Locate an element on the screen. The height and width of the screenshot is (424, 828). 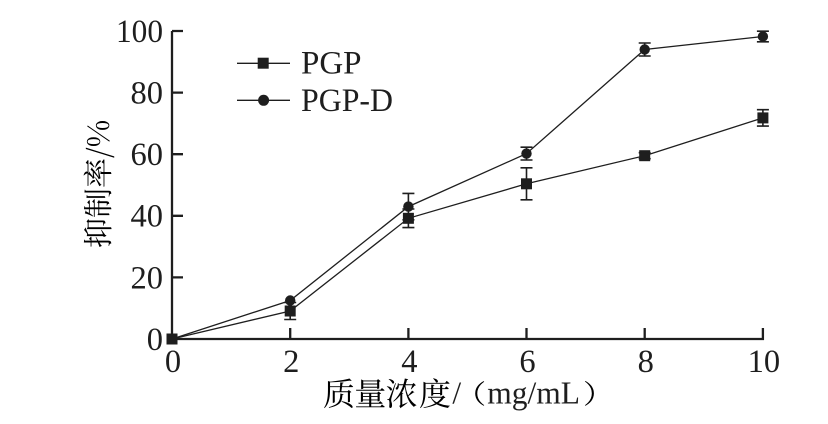
svg-text: 40 is located at coordinates (147, 217).